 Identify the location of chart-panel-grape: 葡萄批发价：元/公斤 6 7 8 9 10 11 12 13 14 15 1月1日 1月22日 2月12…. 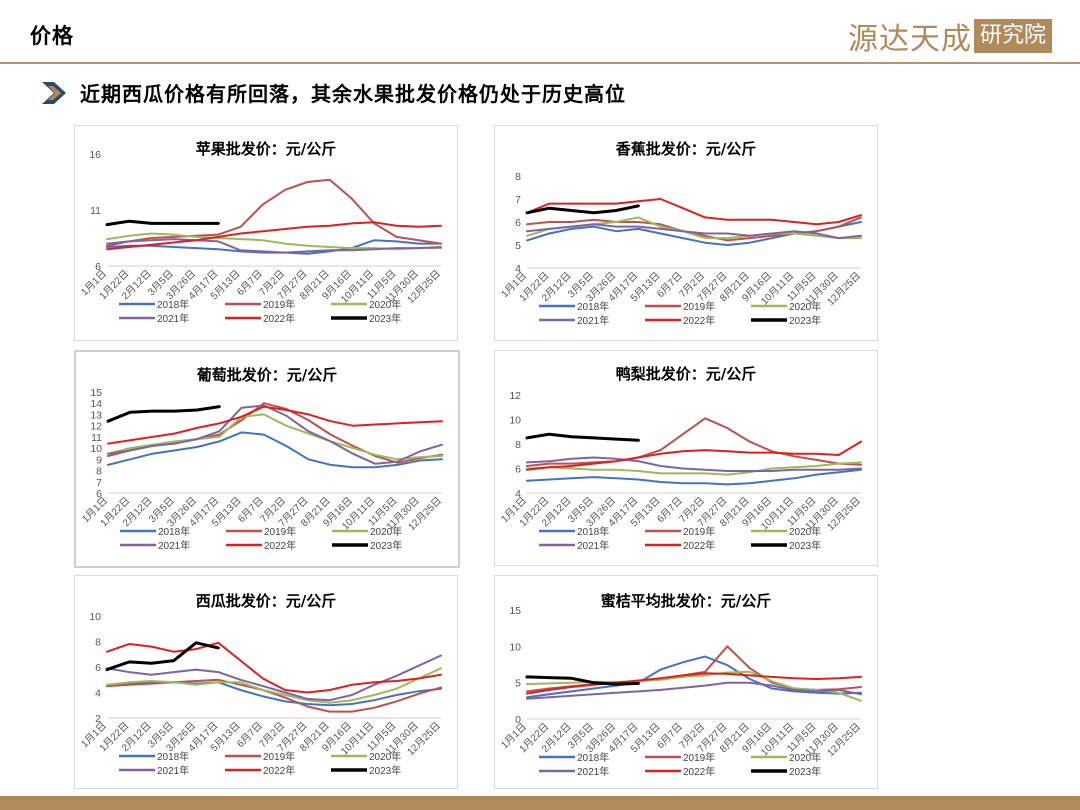
(267, 459).